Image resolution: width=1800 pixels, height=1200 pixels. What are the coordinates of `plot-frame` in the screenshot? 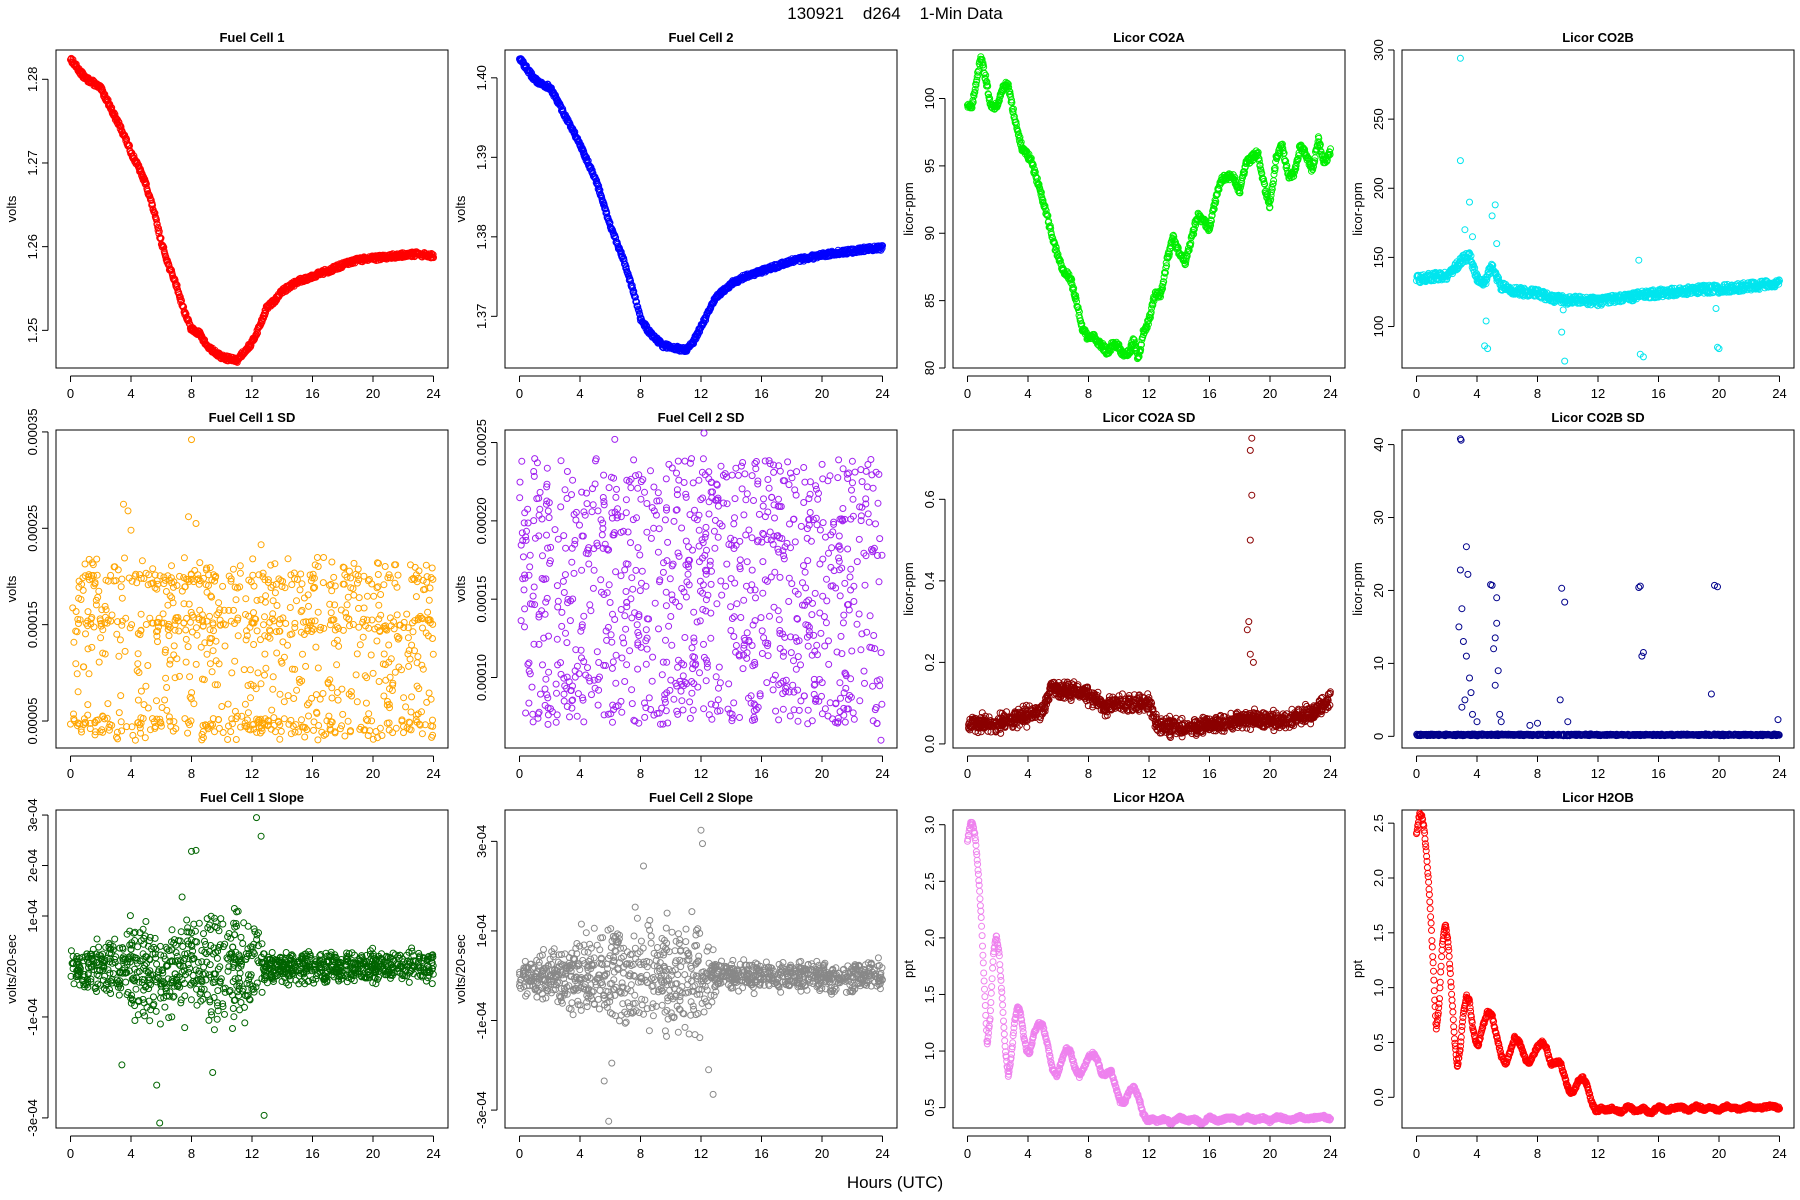 It's located at (252, 209).